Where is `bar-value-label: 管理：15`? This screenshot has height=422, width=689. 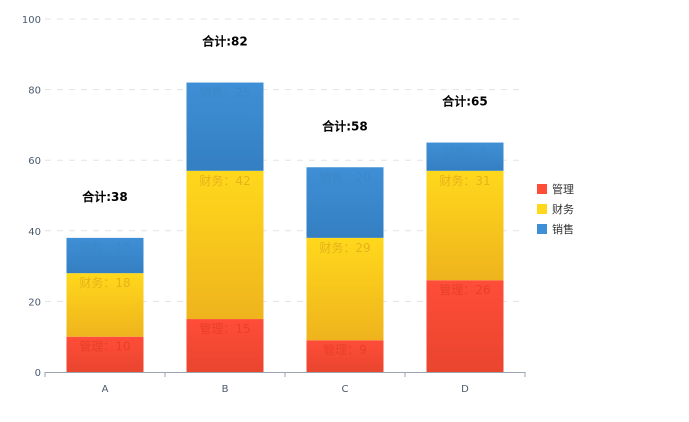 bar-value-label: 管理：15 is located at coordinates (224, 328).